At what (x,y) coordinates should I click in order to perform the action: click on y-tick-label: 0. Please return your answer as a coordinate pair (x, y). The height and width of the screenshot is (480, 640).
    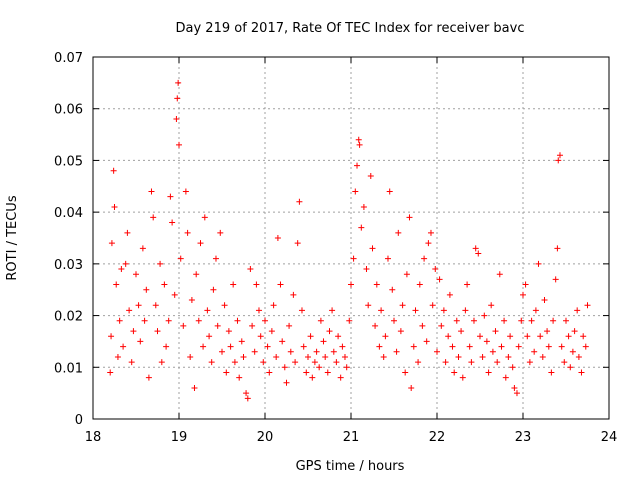
    Looking at the image, I should click on (79, 420).